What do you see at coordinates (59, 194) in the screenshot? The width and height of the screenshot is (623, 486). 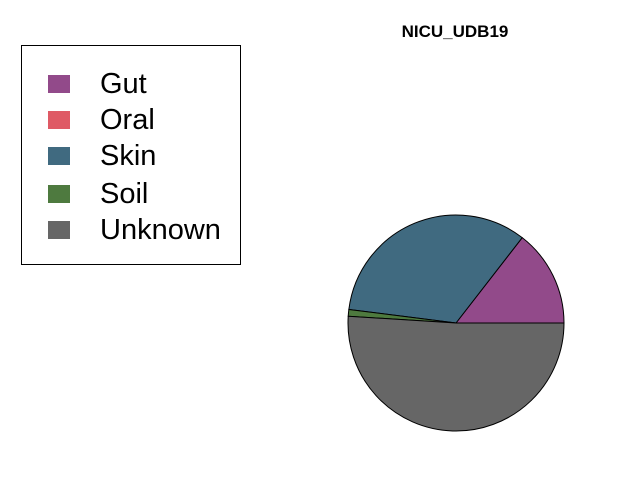 I see `legend-swatch-soil` at bounding box center [59, 194].